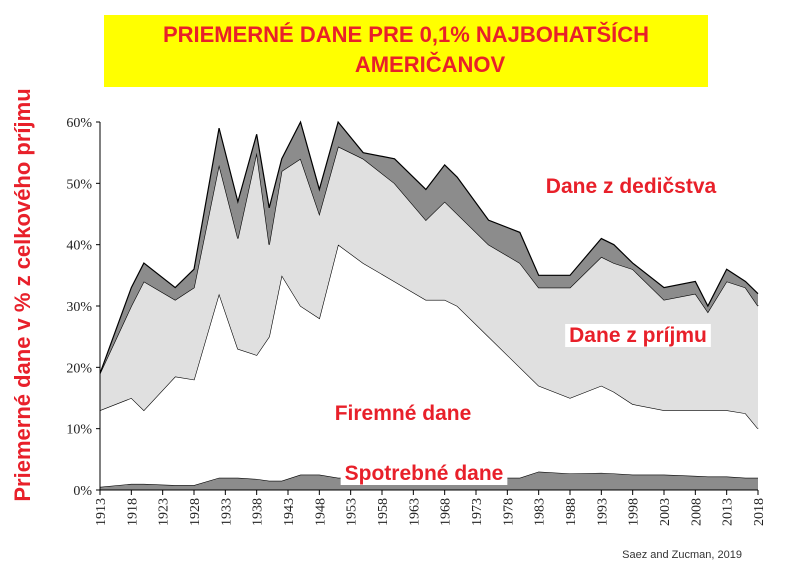  Describe the element at coordinates (79, 307) in the screenshot. I see `y-tick-label: 30%` at that location.